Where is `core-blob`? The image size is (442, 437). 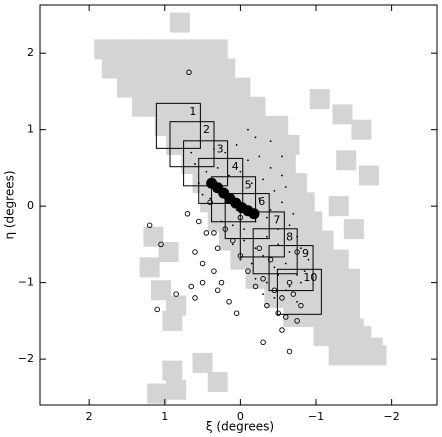 core-blob is located at coordinates (254, 214).